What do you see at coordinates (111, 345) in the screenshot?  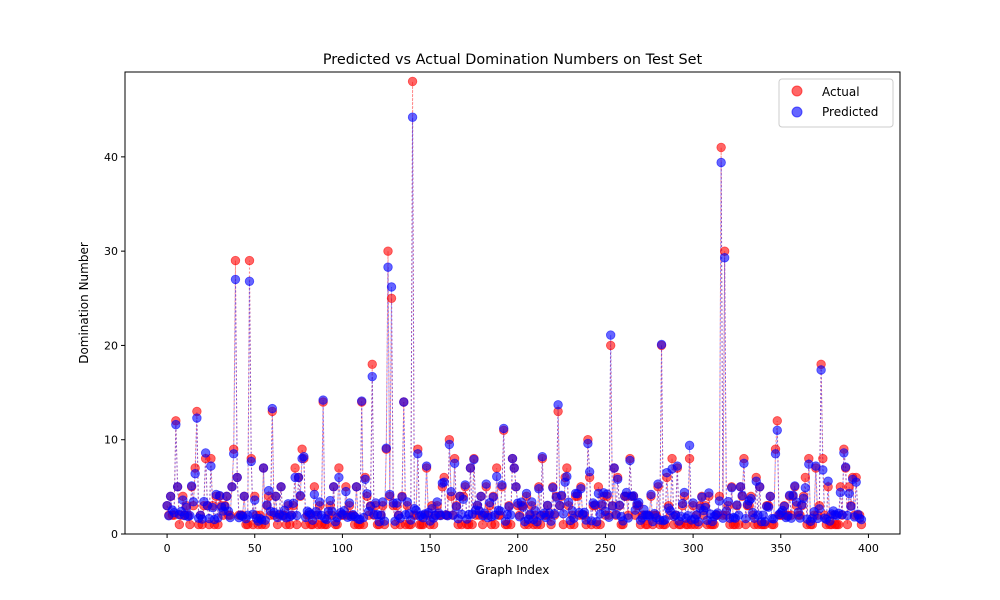 I see `y-tick-label: 20` at bounding box center [111, 345].